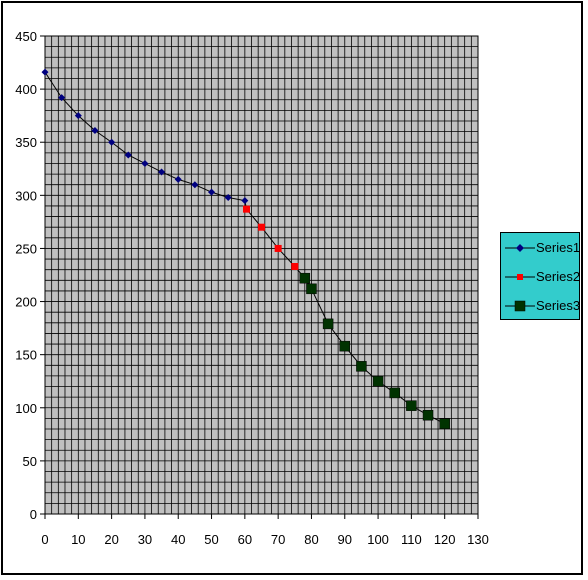  Describe the element at coordinates (26, 142) in the screenshot. I see `y-tick-label: 350` at that location.